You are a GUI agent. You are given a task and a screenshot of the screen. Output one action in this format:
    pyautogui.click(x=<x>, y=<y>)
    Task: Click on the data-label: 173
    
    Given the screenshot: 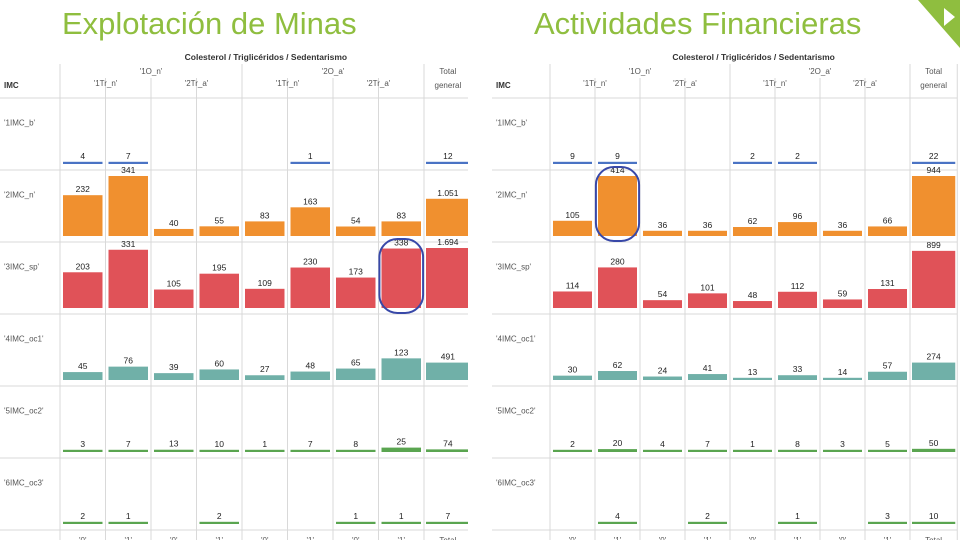 What is the action you would take?
    pyautogui.click(x=356, y=272)
    